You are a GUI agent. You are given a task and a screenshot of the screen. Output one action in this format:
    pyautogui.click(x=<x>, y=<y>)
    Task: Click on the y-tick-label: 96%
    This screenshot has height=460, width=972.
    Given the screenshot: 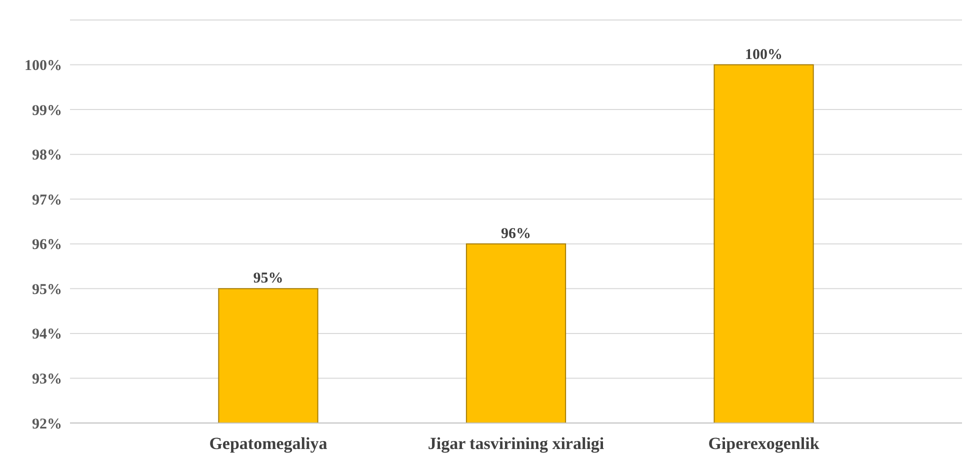 What is the action you would take?
    pyautogui.click(x=47, y=245)
    